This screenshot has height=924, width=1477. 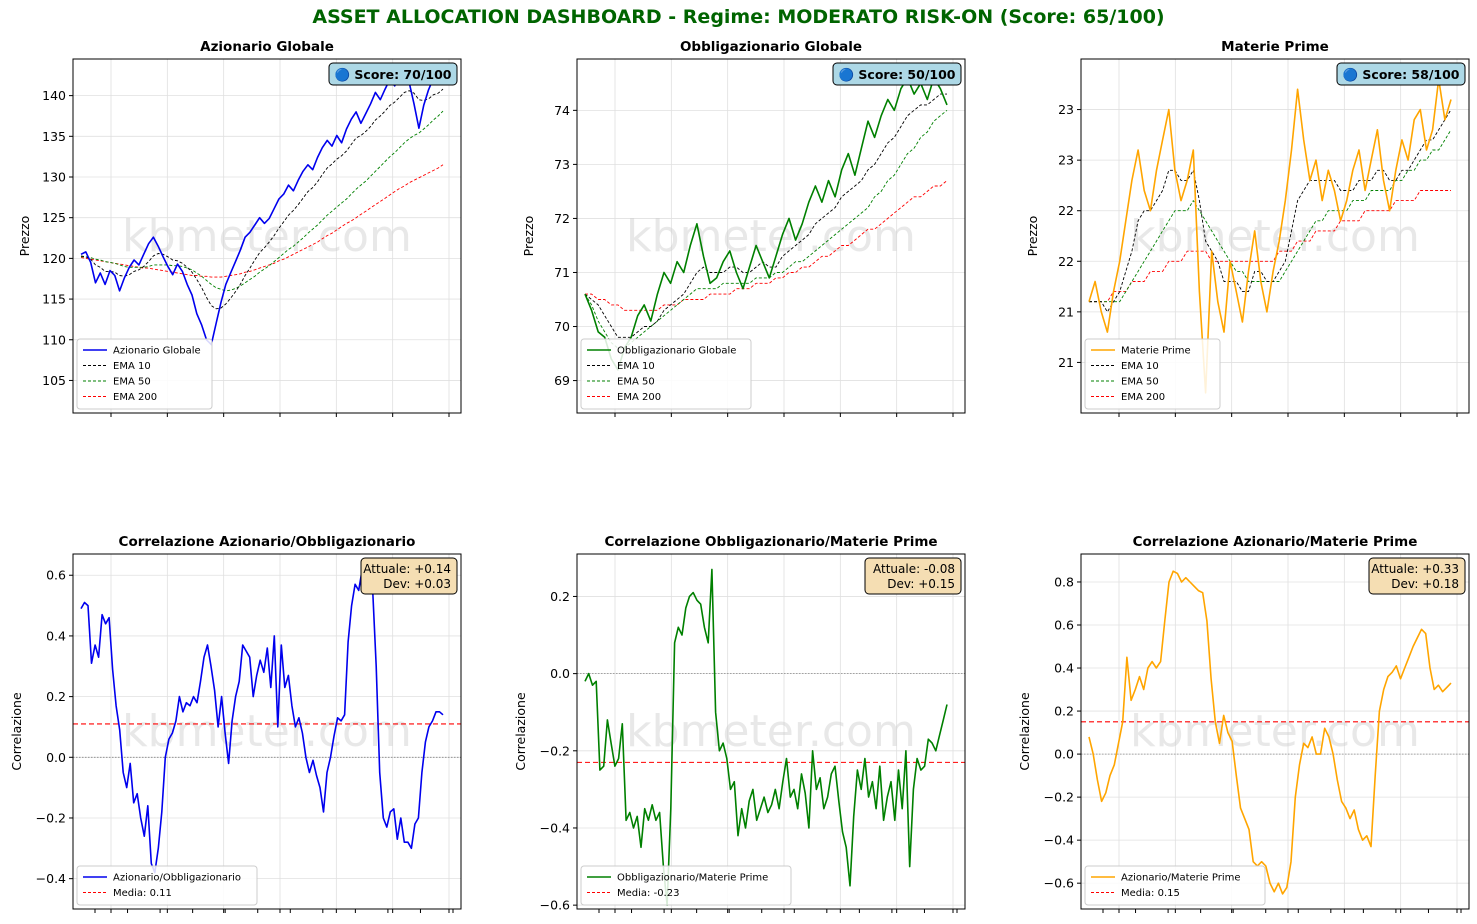 I want to click on y-tick-label: 140, so click(x=54, y=95).